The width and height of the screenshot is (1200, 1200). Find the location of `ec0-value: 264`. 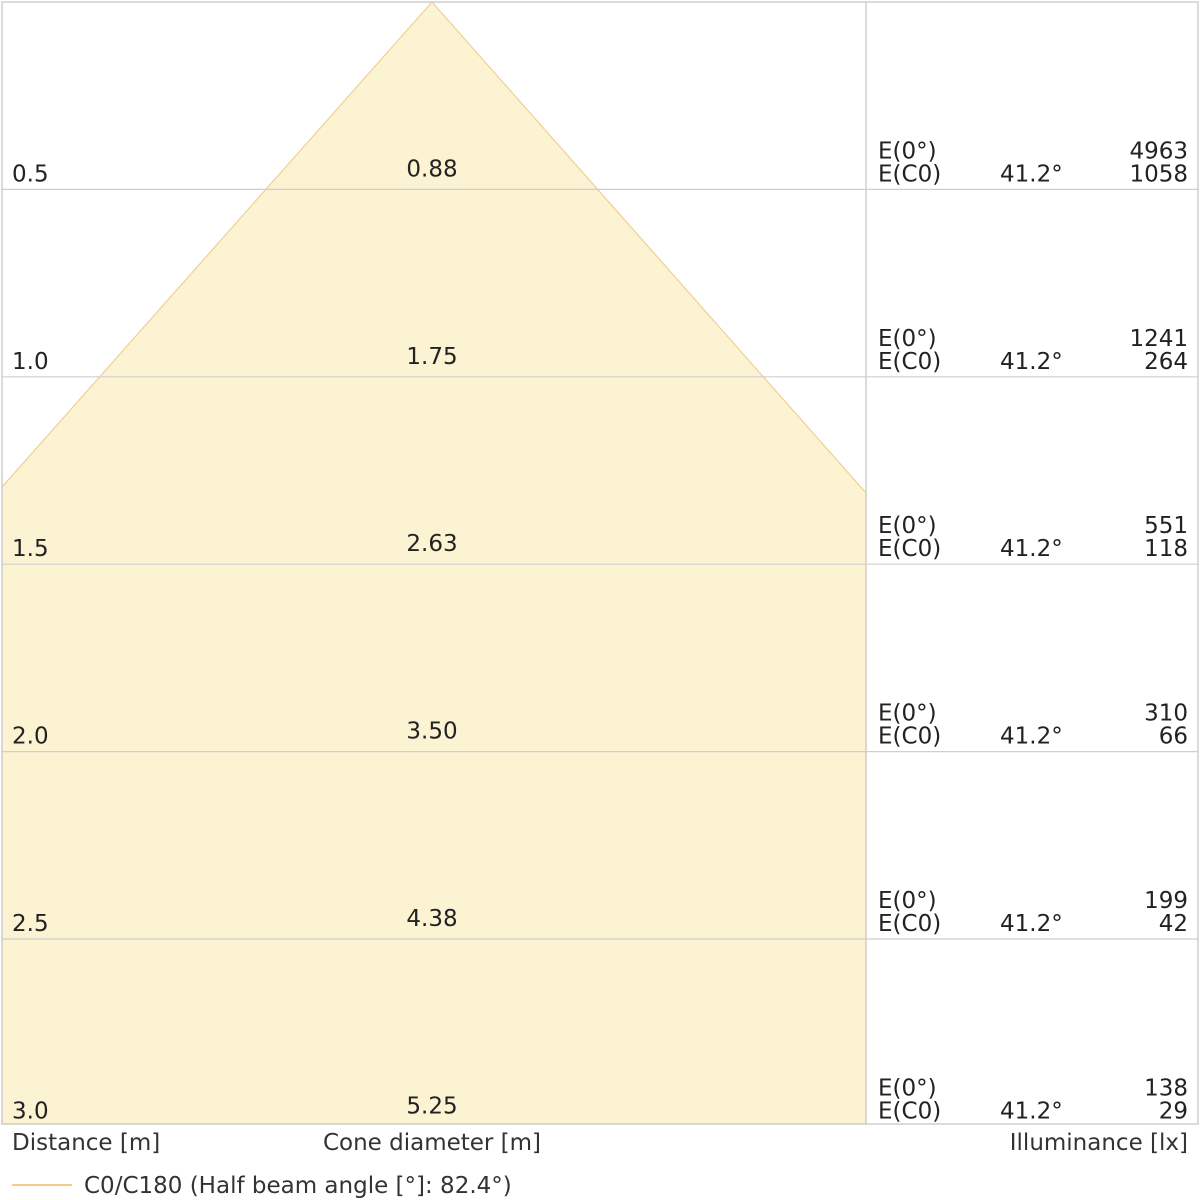

ec0-value: 264 is located at coordinates (1166, 362).